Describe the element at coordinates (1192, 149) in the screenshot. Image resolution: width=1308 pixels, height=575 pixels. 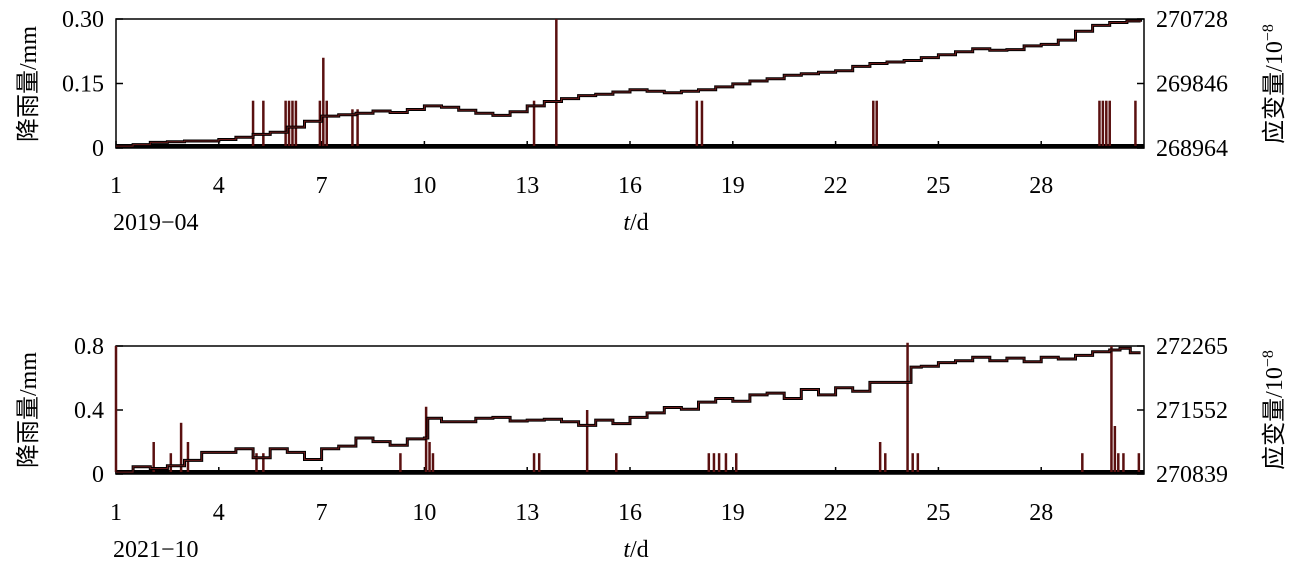
I see `y-right-tick-label: 268964` at that location.